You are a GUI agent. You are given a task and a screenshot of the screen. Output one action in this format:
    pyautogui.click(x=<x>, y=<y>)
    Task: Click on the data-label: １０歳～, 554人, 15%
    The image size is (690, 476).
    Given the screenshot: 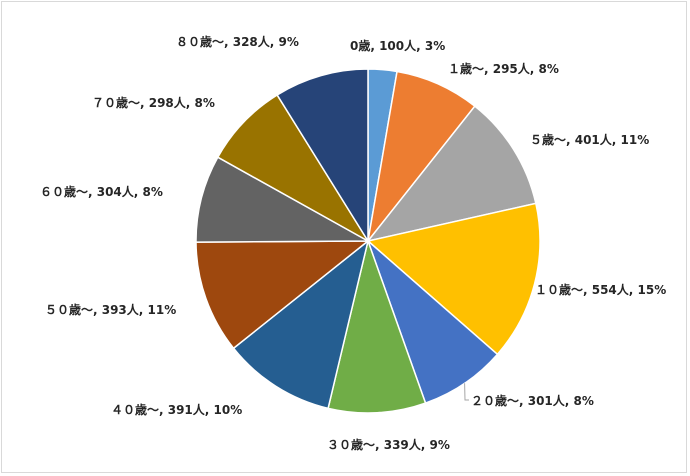 What is the action you would take?
    pyautogui.click(x=600, y=289)
    